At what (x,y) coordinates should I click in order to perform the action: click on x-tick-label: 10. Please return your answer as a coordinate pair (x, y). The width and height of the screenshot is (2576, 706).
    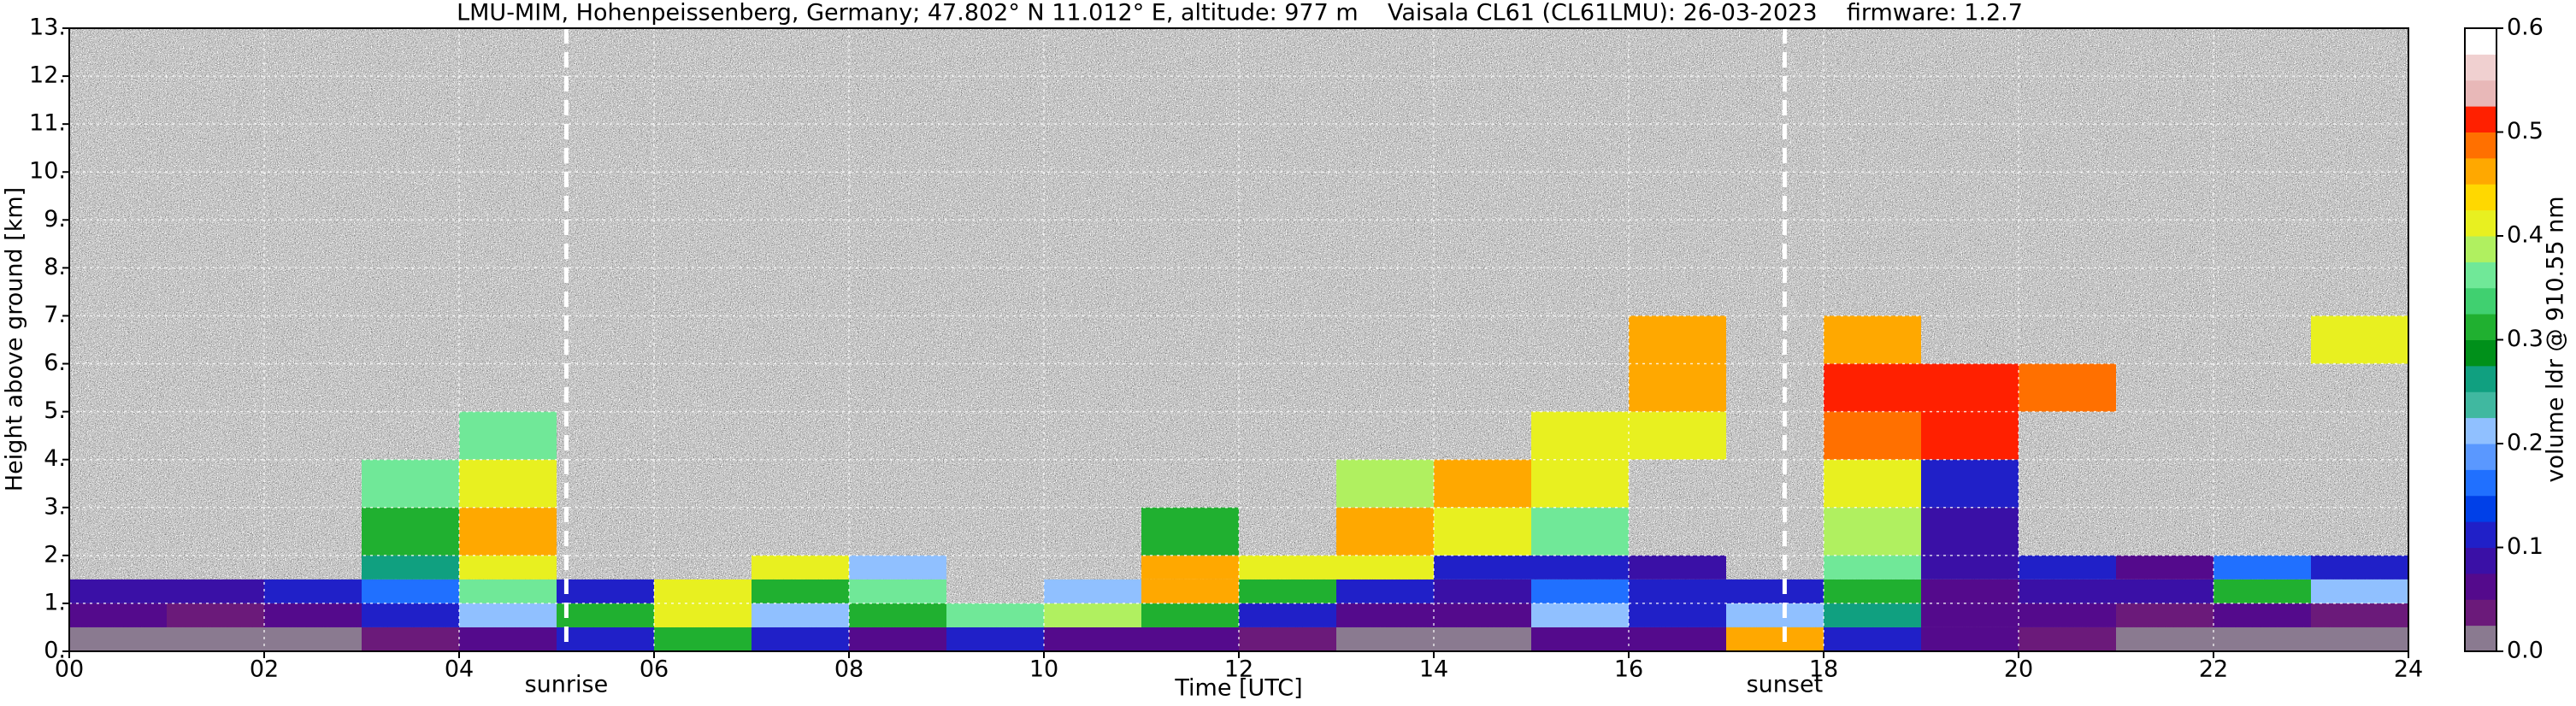
    Looking at the image, I should click on (1043, 669).